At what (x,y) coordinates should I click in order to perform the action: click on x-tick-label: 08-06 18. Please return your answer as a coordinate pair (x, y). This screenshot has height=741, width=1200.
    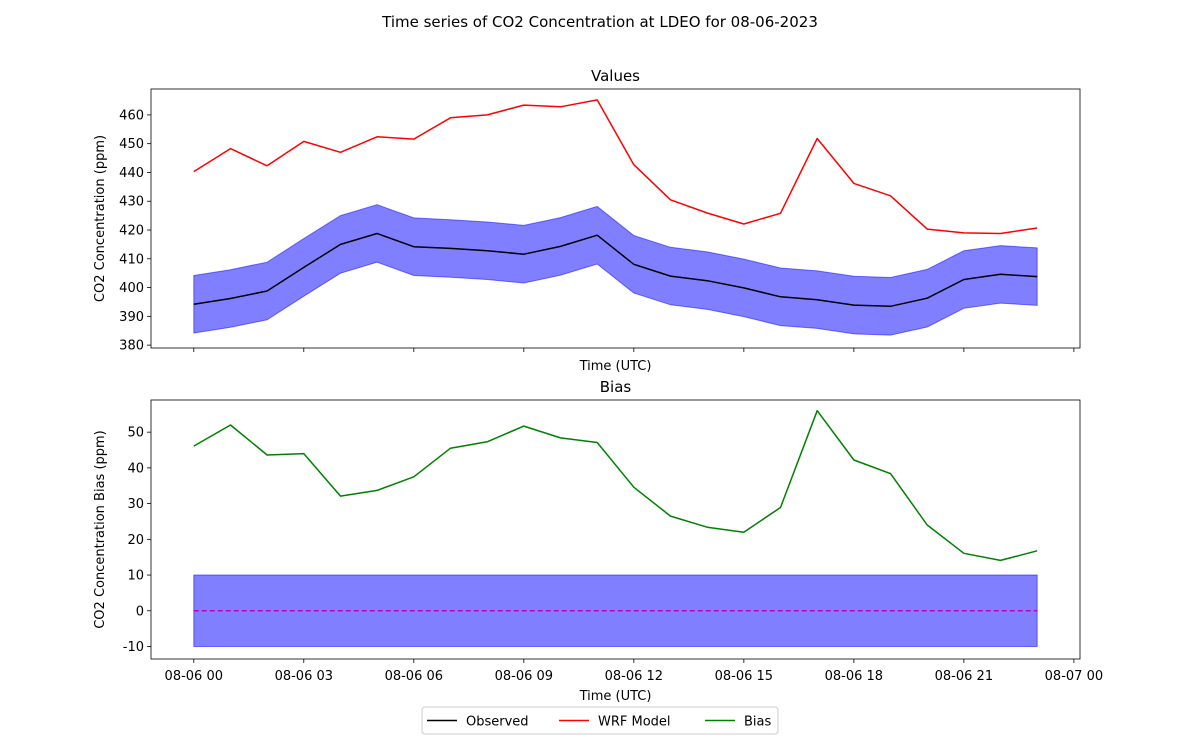
    Looking at the image, I should click on (854, 676).